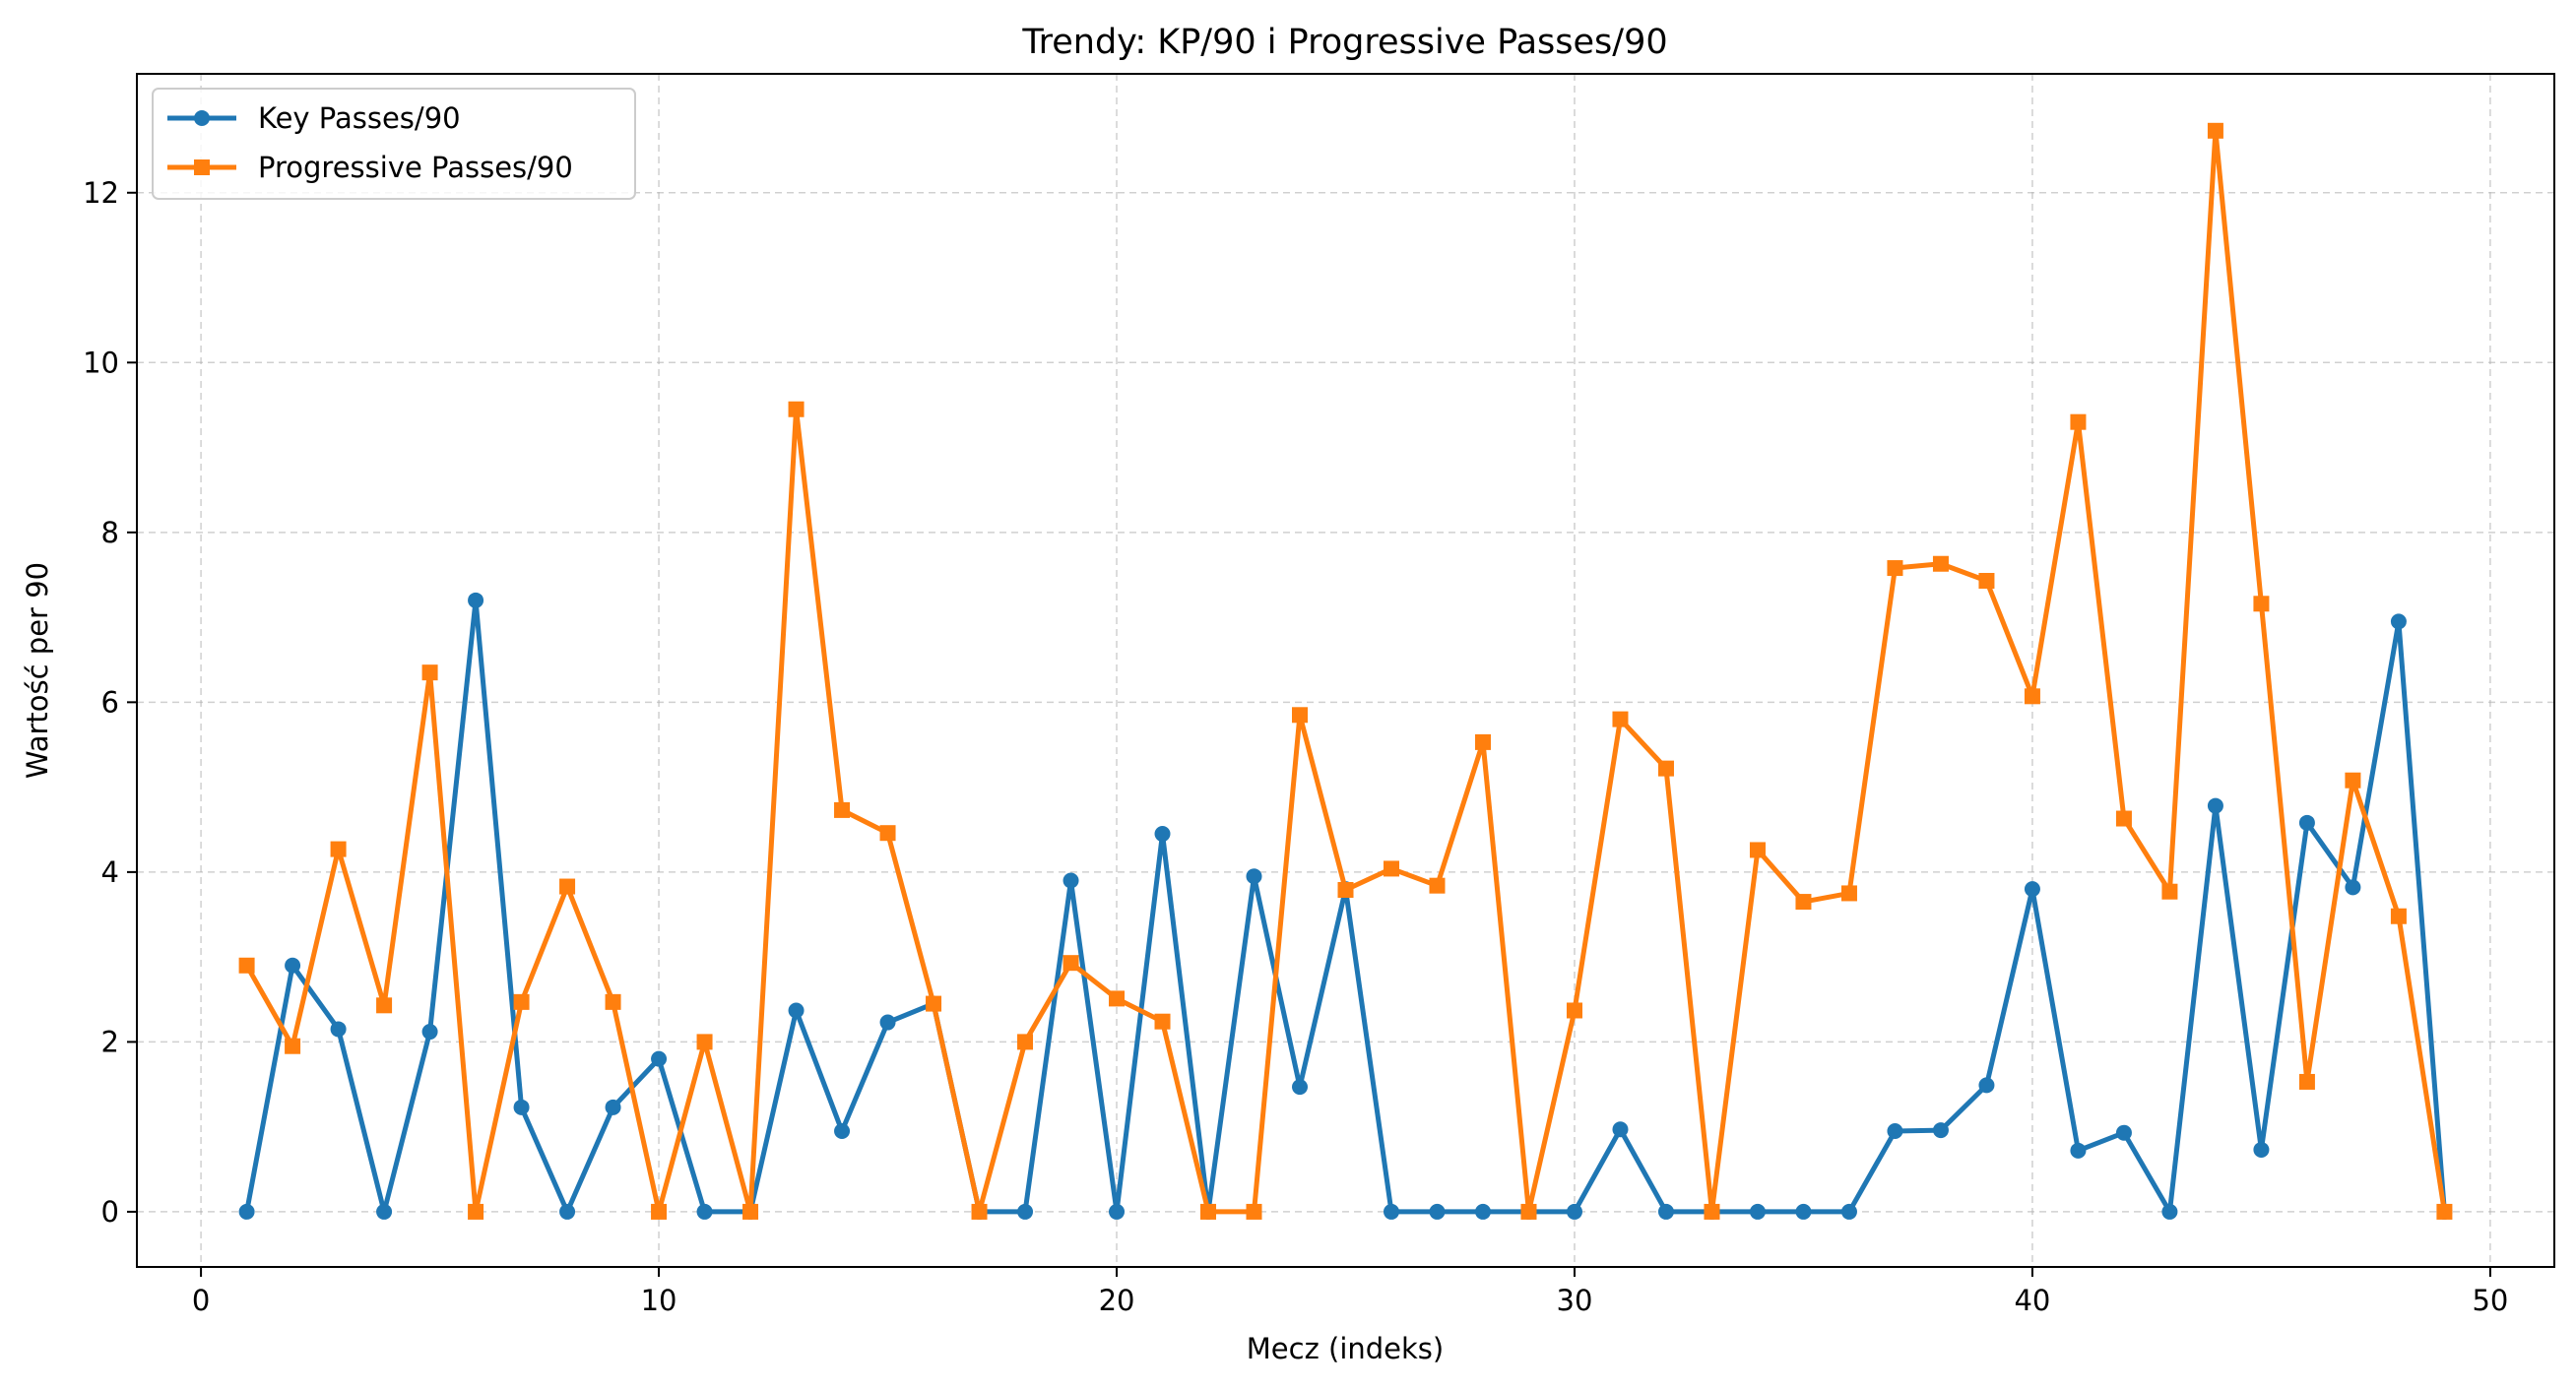 This screenshot has width=2576, height=1390. I want to click on y-tick-label: 2, so click(110, 1041).